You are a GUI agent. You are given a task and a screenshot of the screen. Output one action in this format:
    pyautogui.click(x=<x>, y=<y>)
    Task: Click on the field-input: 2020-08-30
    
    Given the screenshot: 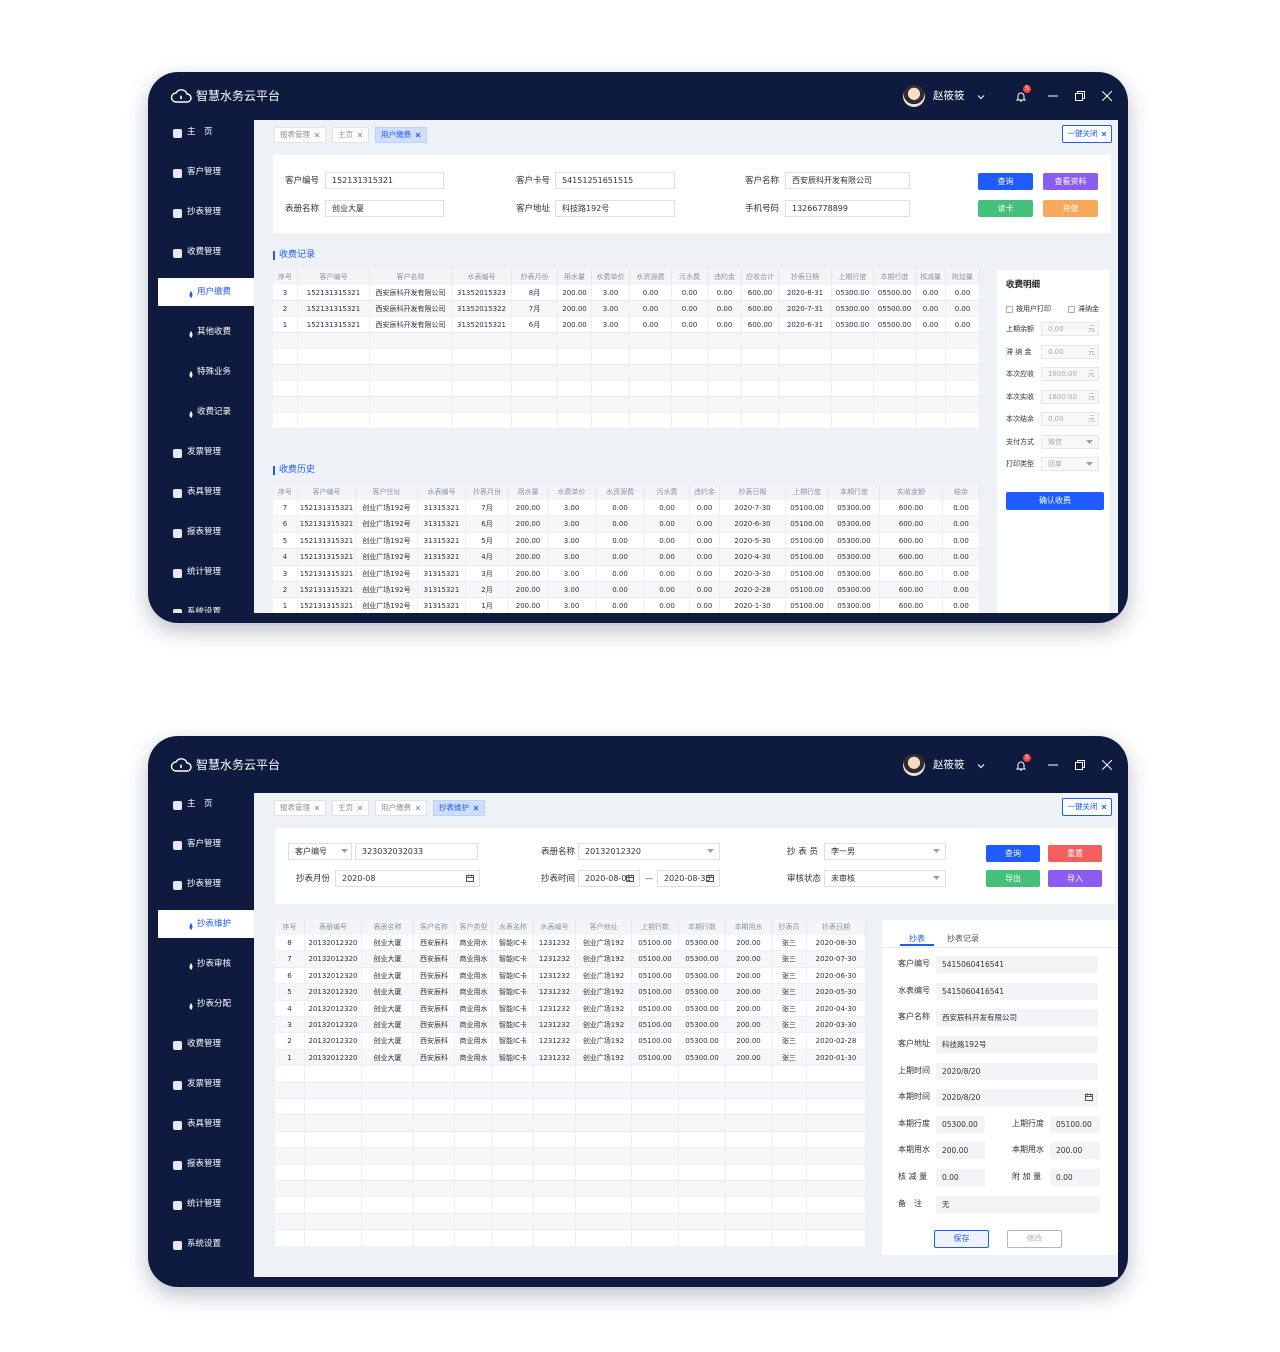 What is the action you would take?
    pyautogui.click(x=688, y=878)
    